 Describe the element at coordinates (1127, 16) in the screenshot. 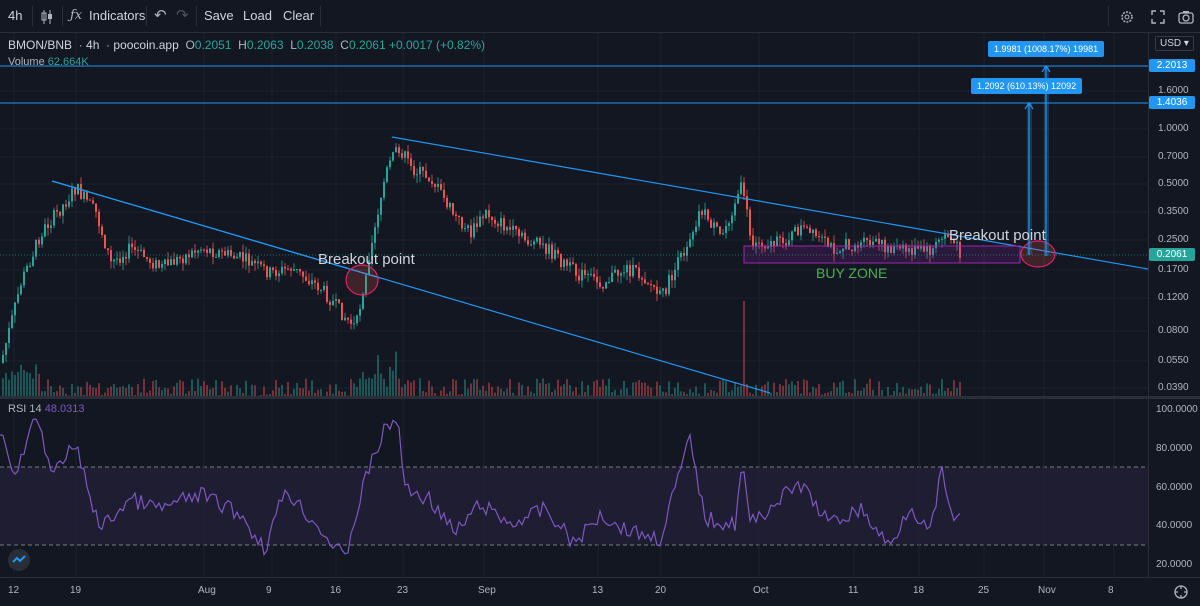

I see `settings-gear-icon` at that location.